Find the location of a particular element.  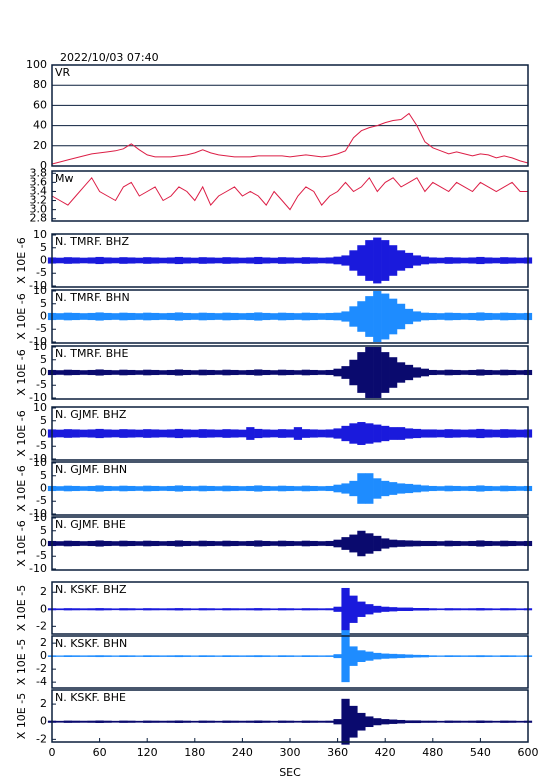

y-tick-label: 5 is located at coordinates (43, 303).